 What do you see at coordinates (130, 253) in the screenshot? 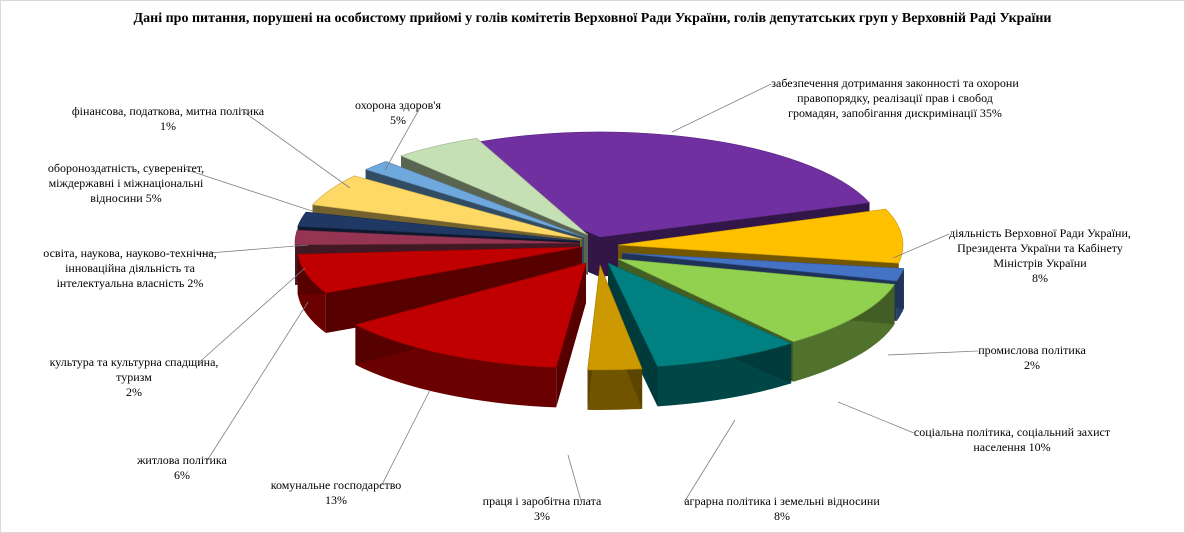
I see `slice-label-line: освіта, наукова, науково-технічна,` at bounding box center [130, 253].